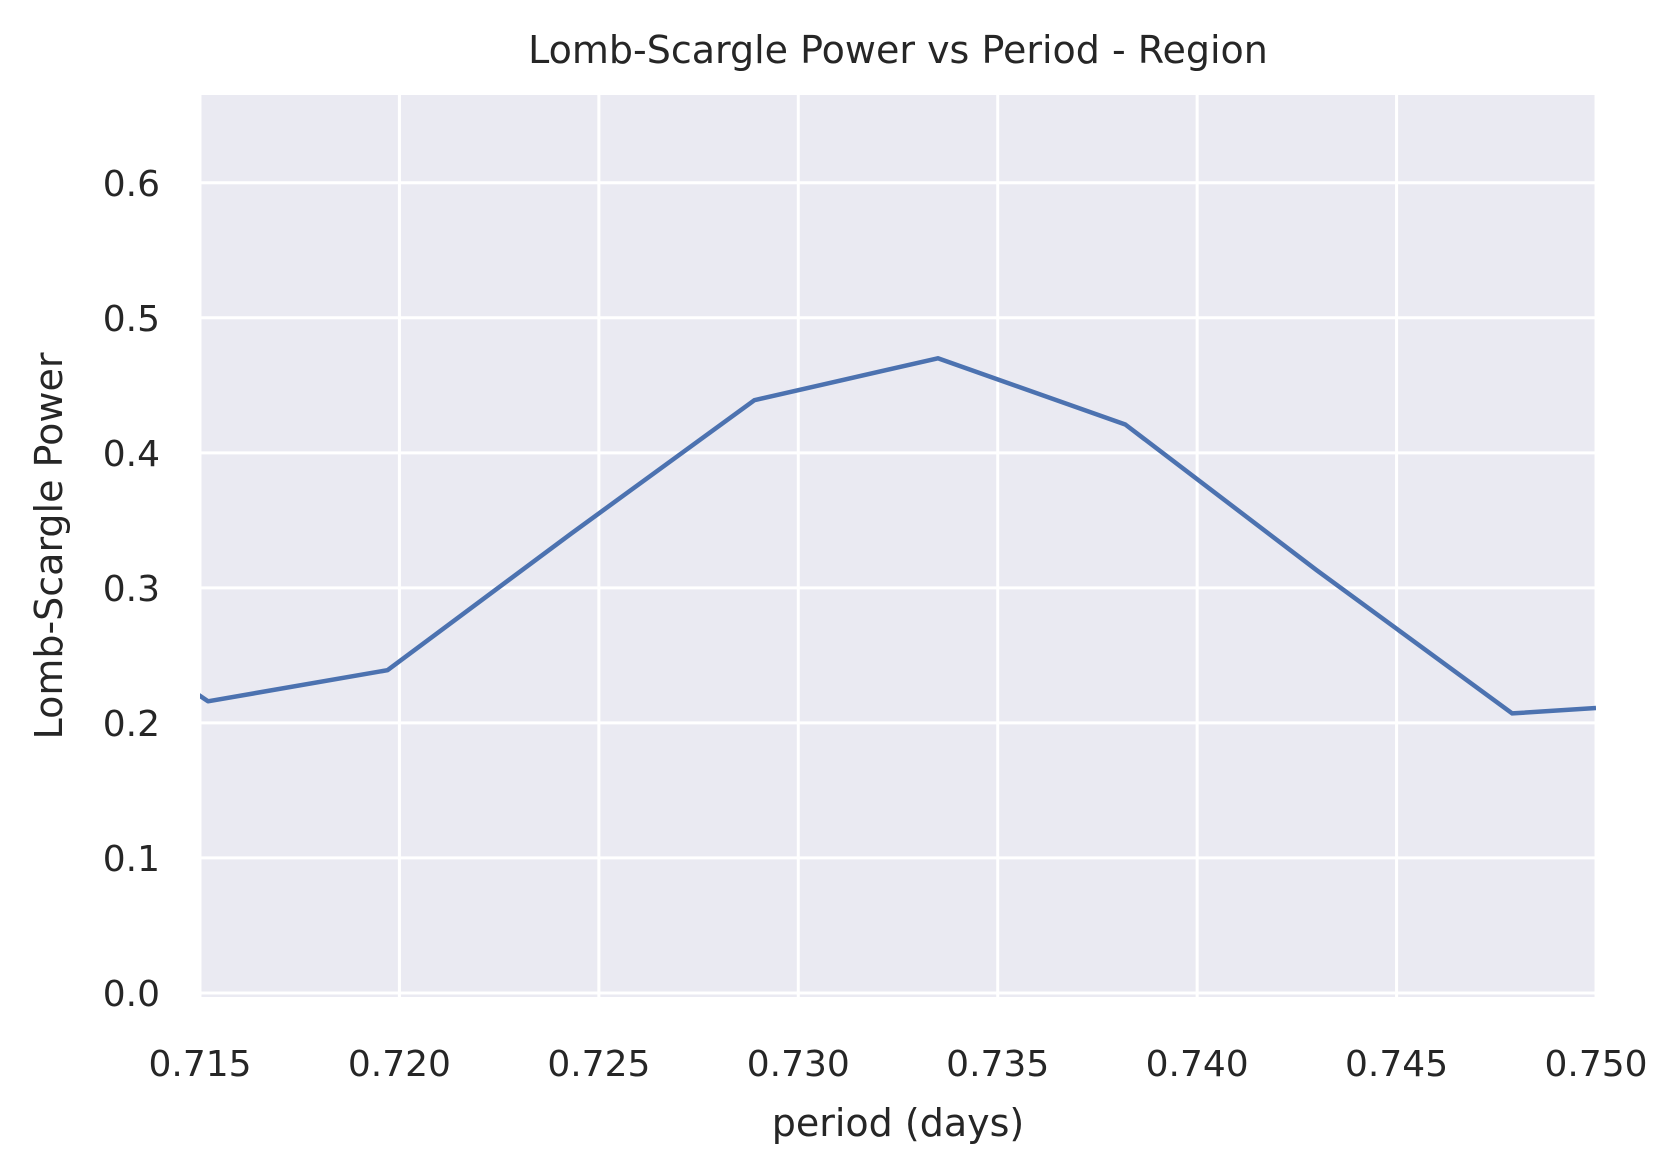  What do you see at coordinates (131, 724) in the screenshot?
I see `y-tick-label: 0.2` at bounding box center [131, 724].